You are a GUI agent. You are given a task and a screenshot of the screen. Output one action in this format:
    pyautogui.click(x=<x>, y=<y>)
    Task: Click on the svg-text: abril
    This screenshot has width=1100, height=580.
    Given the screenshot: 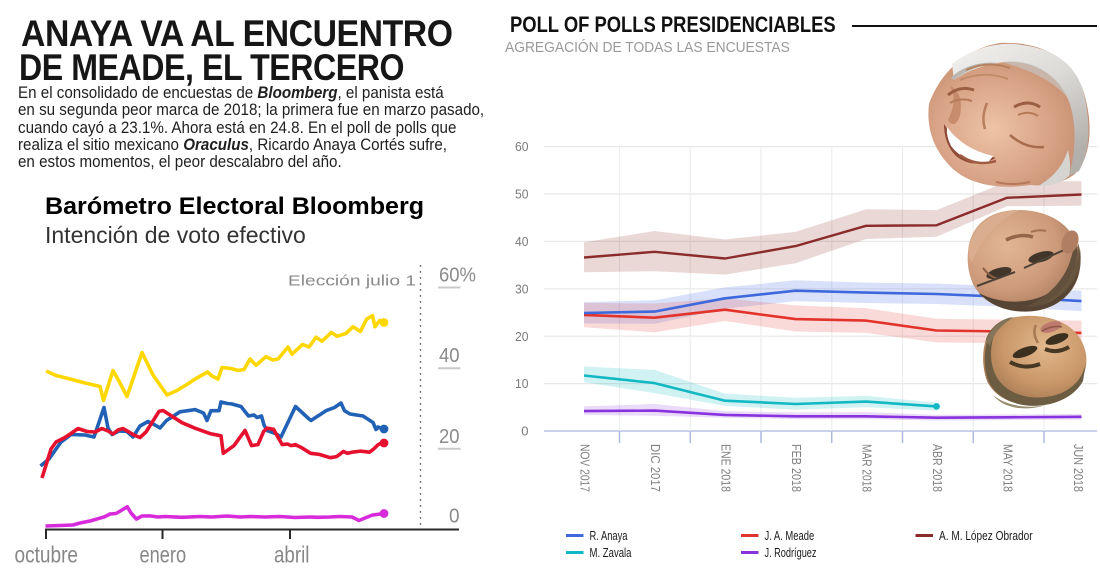 What is the action you would take?
    pyautogui.click(x=291, y=555)
    